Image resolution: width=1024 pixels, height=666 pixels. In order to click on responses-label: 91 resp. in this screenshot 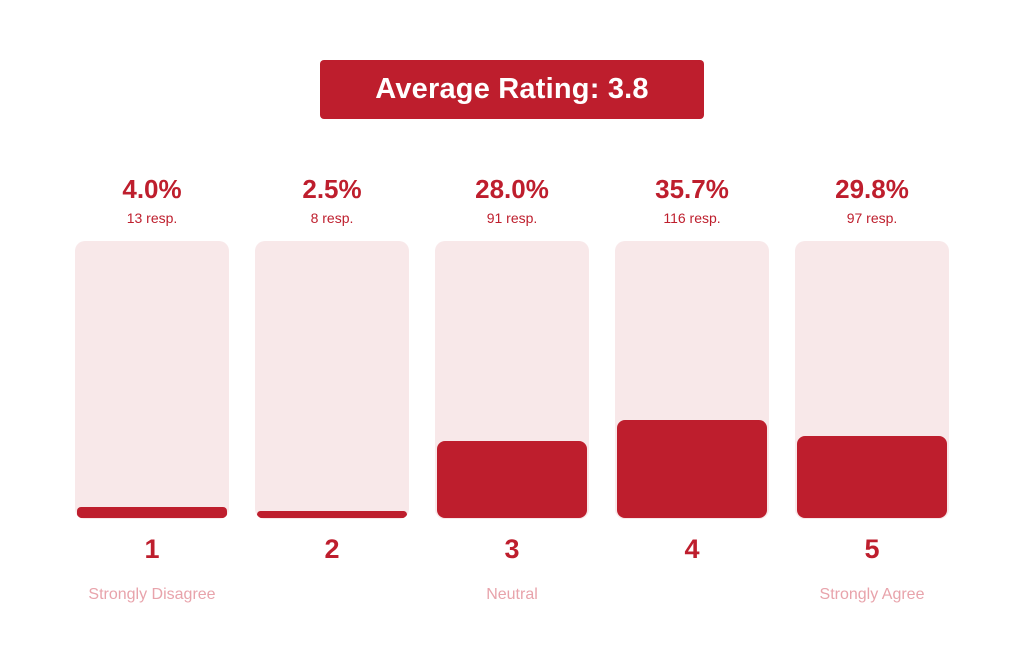, I will do `click(512, 218)`.